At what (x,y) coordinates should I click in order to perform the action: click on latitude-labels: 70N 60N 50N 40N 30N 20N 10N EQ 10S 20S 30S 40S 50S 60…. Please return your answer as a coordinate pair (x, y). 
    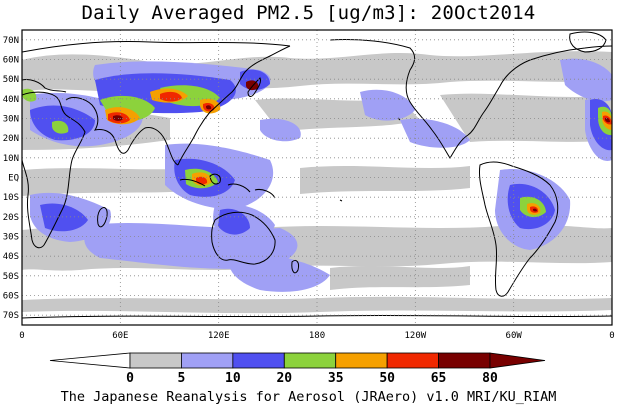
    Looking at the image, I should click on (11, 178).